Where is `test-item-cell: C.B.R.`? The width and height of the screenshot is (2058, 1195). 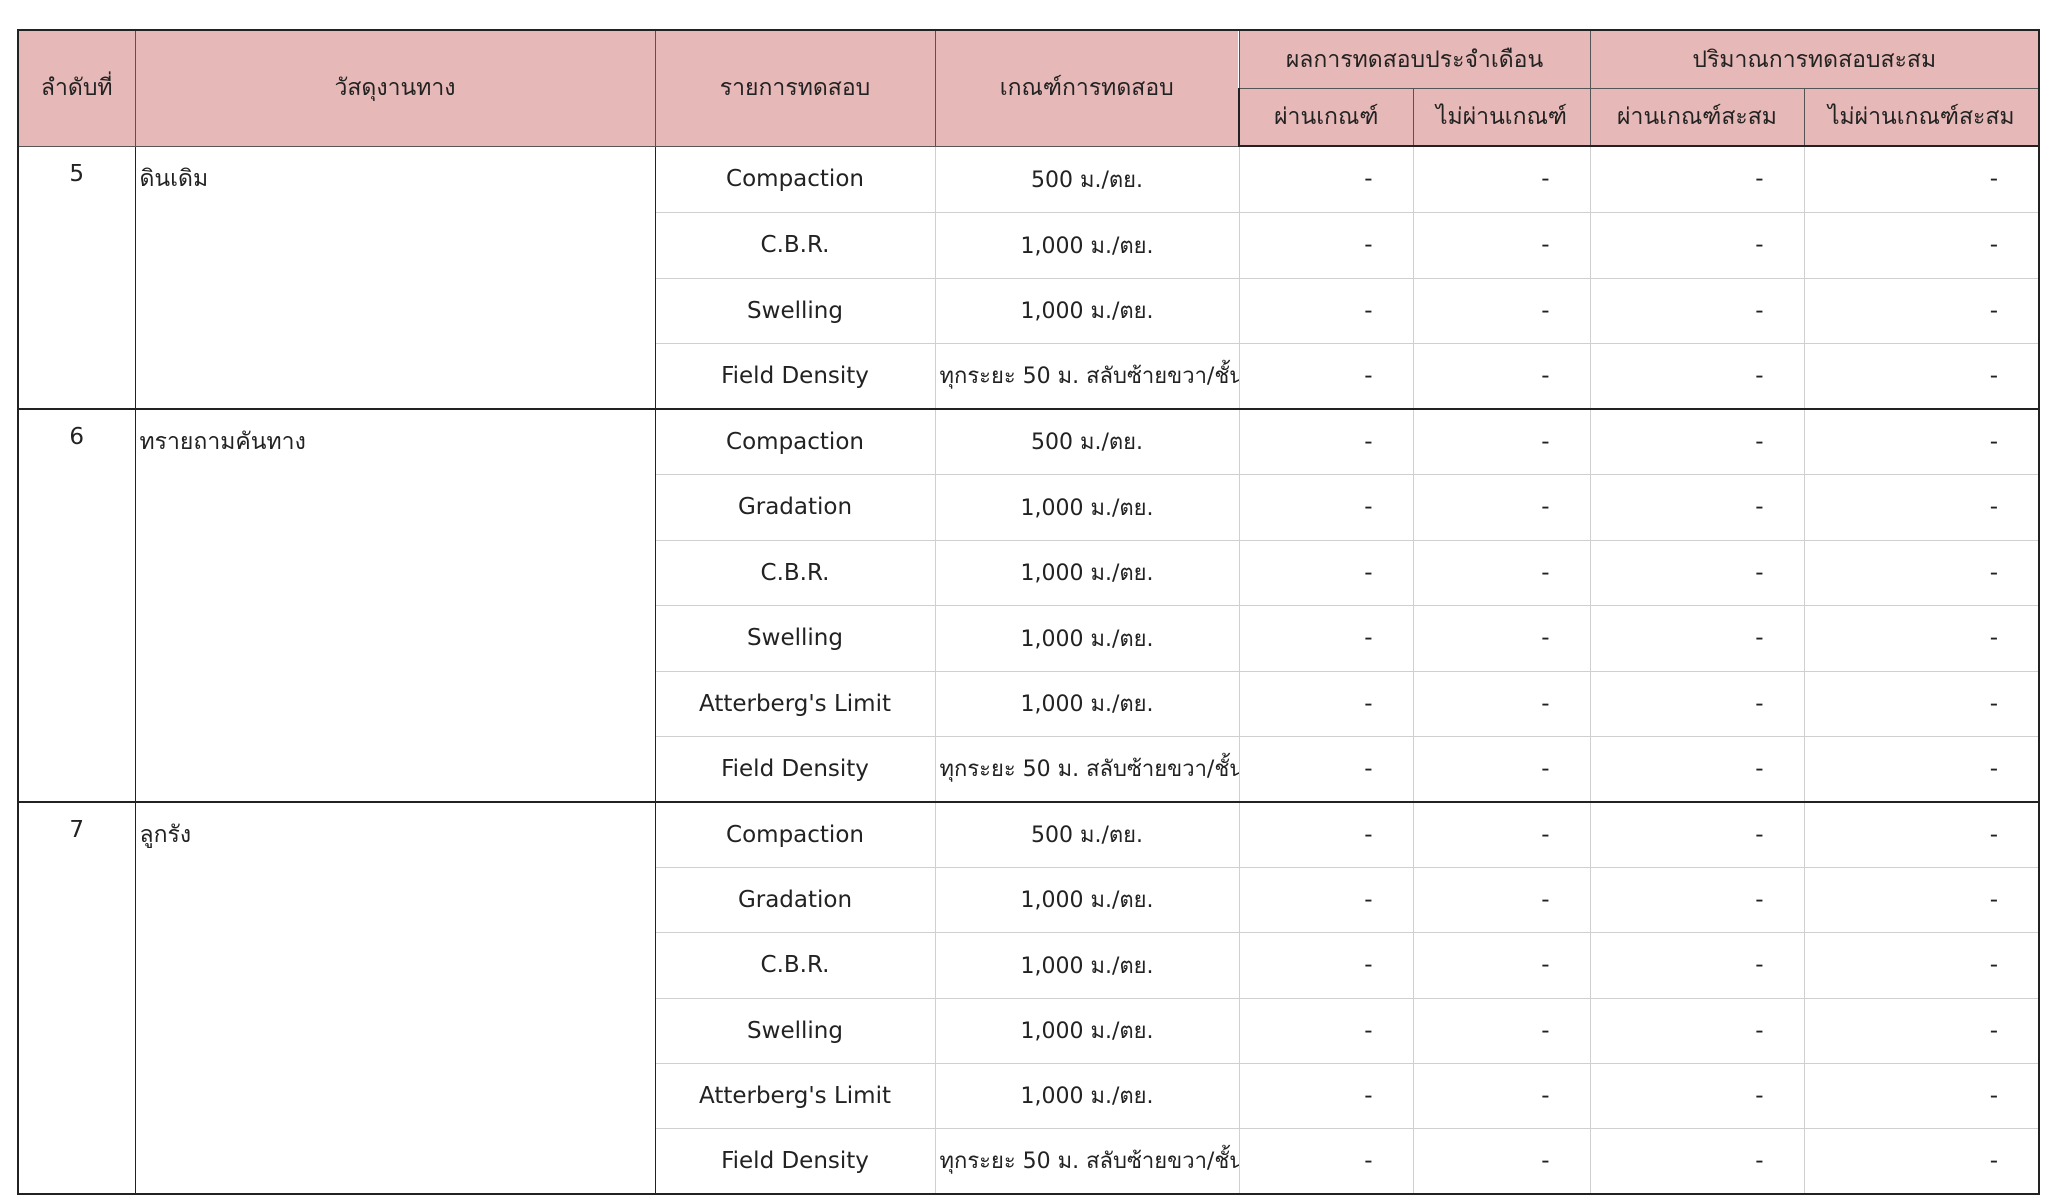
test-item-cell: C.B.R. is located at coordinates (795, 572).